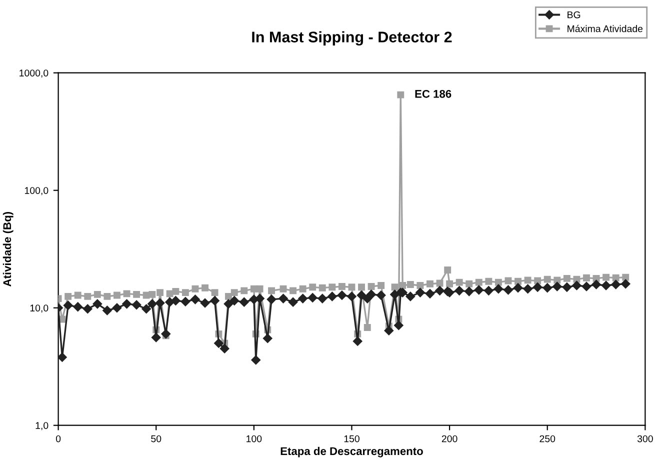 Image resolution: width=655 pixels, height=470 pixels. What do you see at coordinates (605, 28) in the screenshot?
I see `legend-label: Máxima Atividade` at bounding box center [605, 28].